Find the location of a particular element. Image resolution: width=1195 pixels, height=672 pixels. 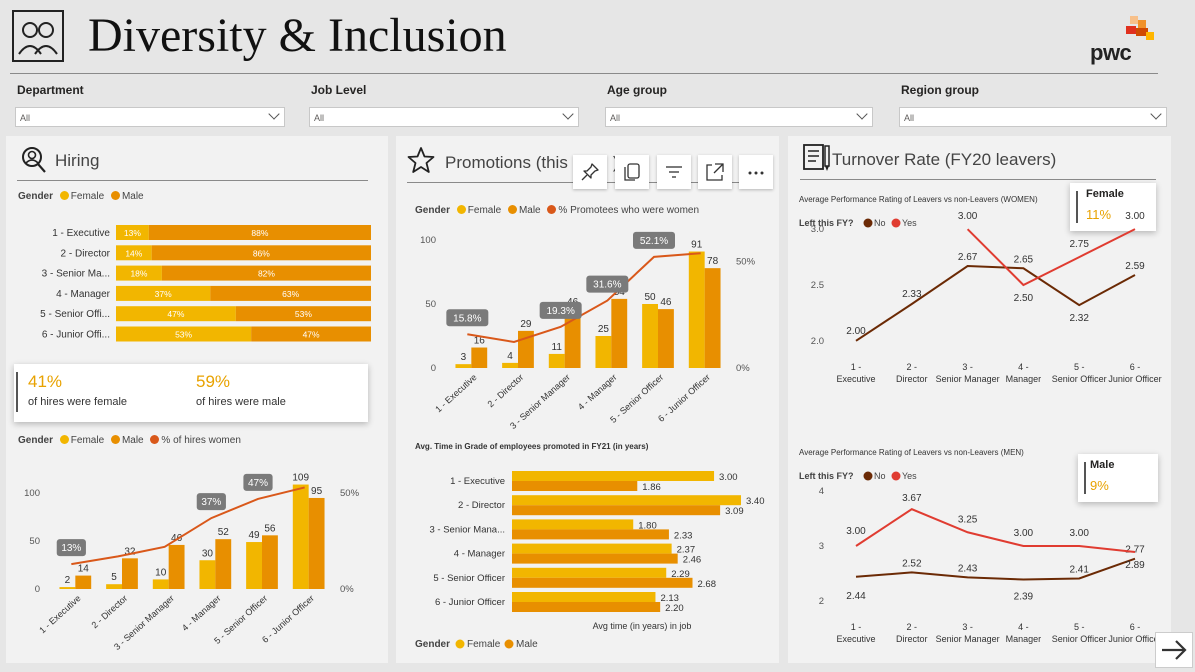

no-series-line is located at coordinates (995, 303).